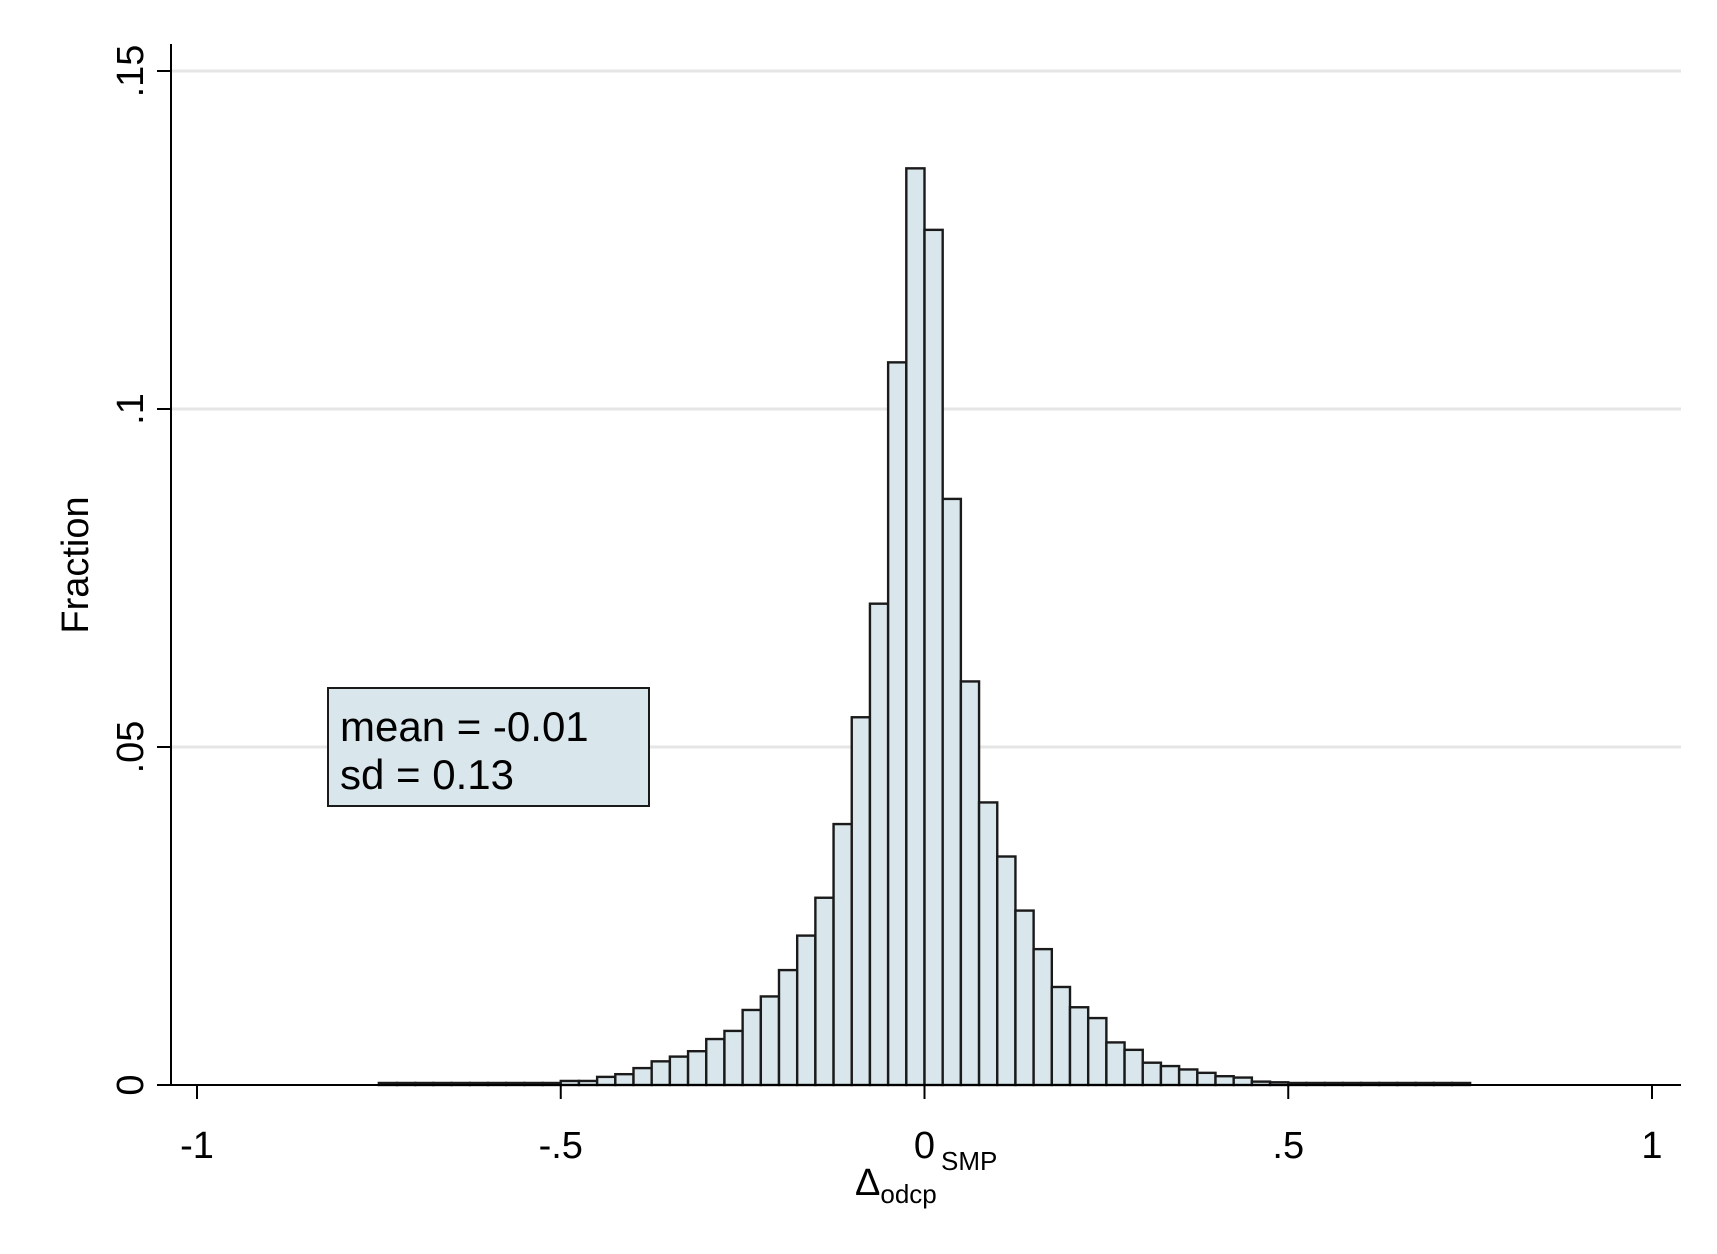 The image size is (1717, 1254). What do you see at coordinates (197, 1146) in the screenshot?
I see `x-tick-label: -1` at bounding box center [197, 1146].